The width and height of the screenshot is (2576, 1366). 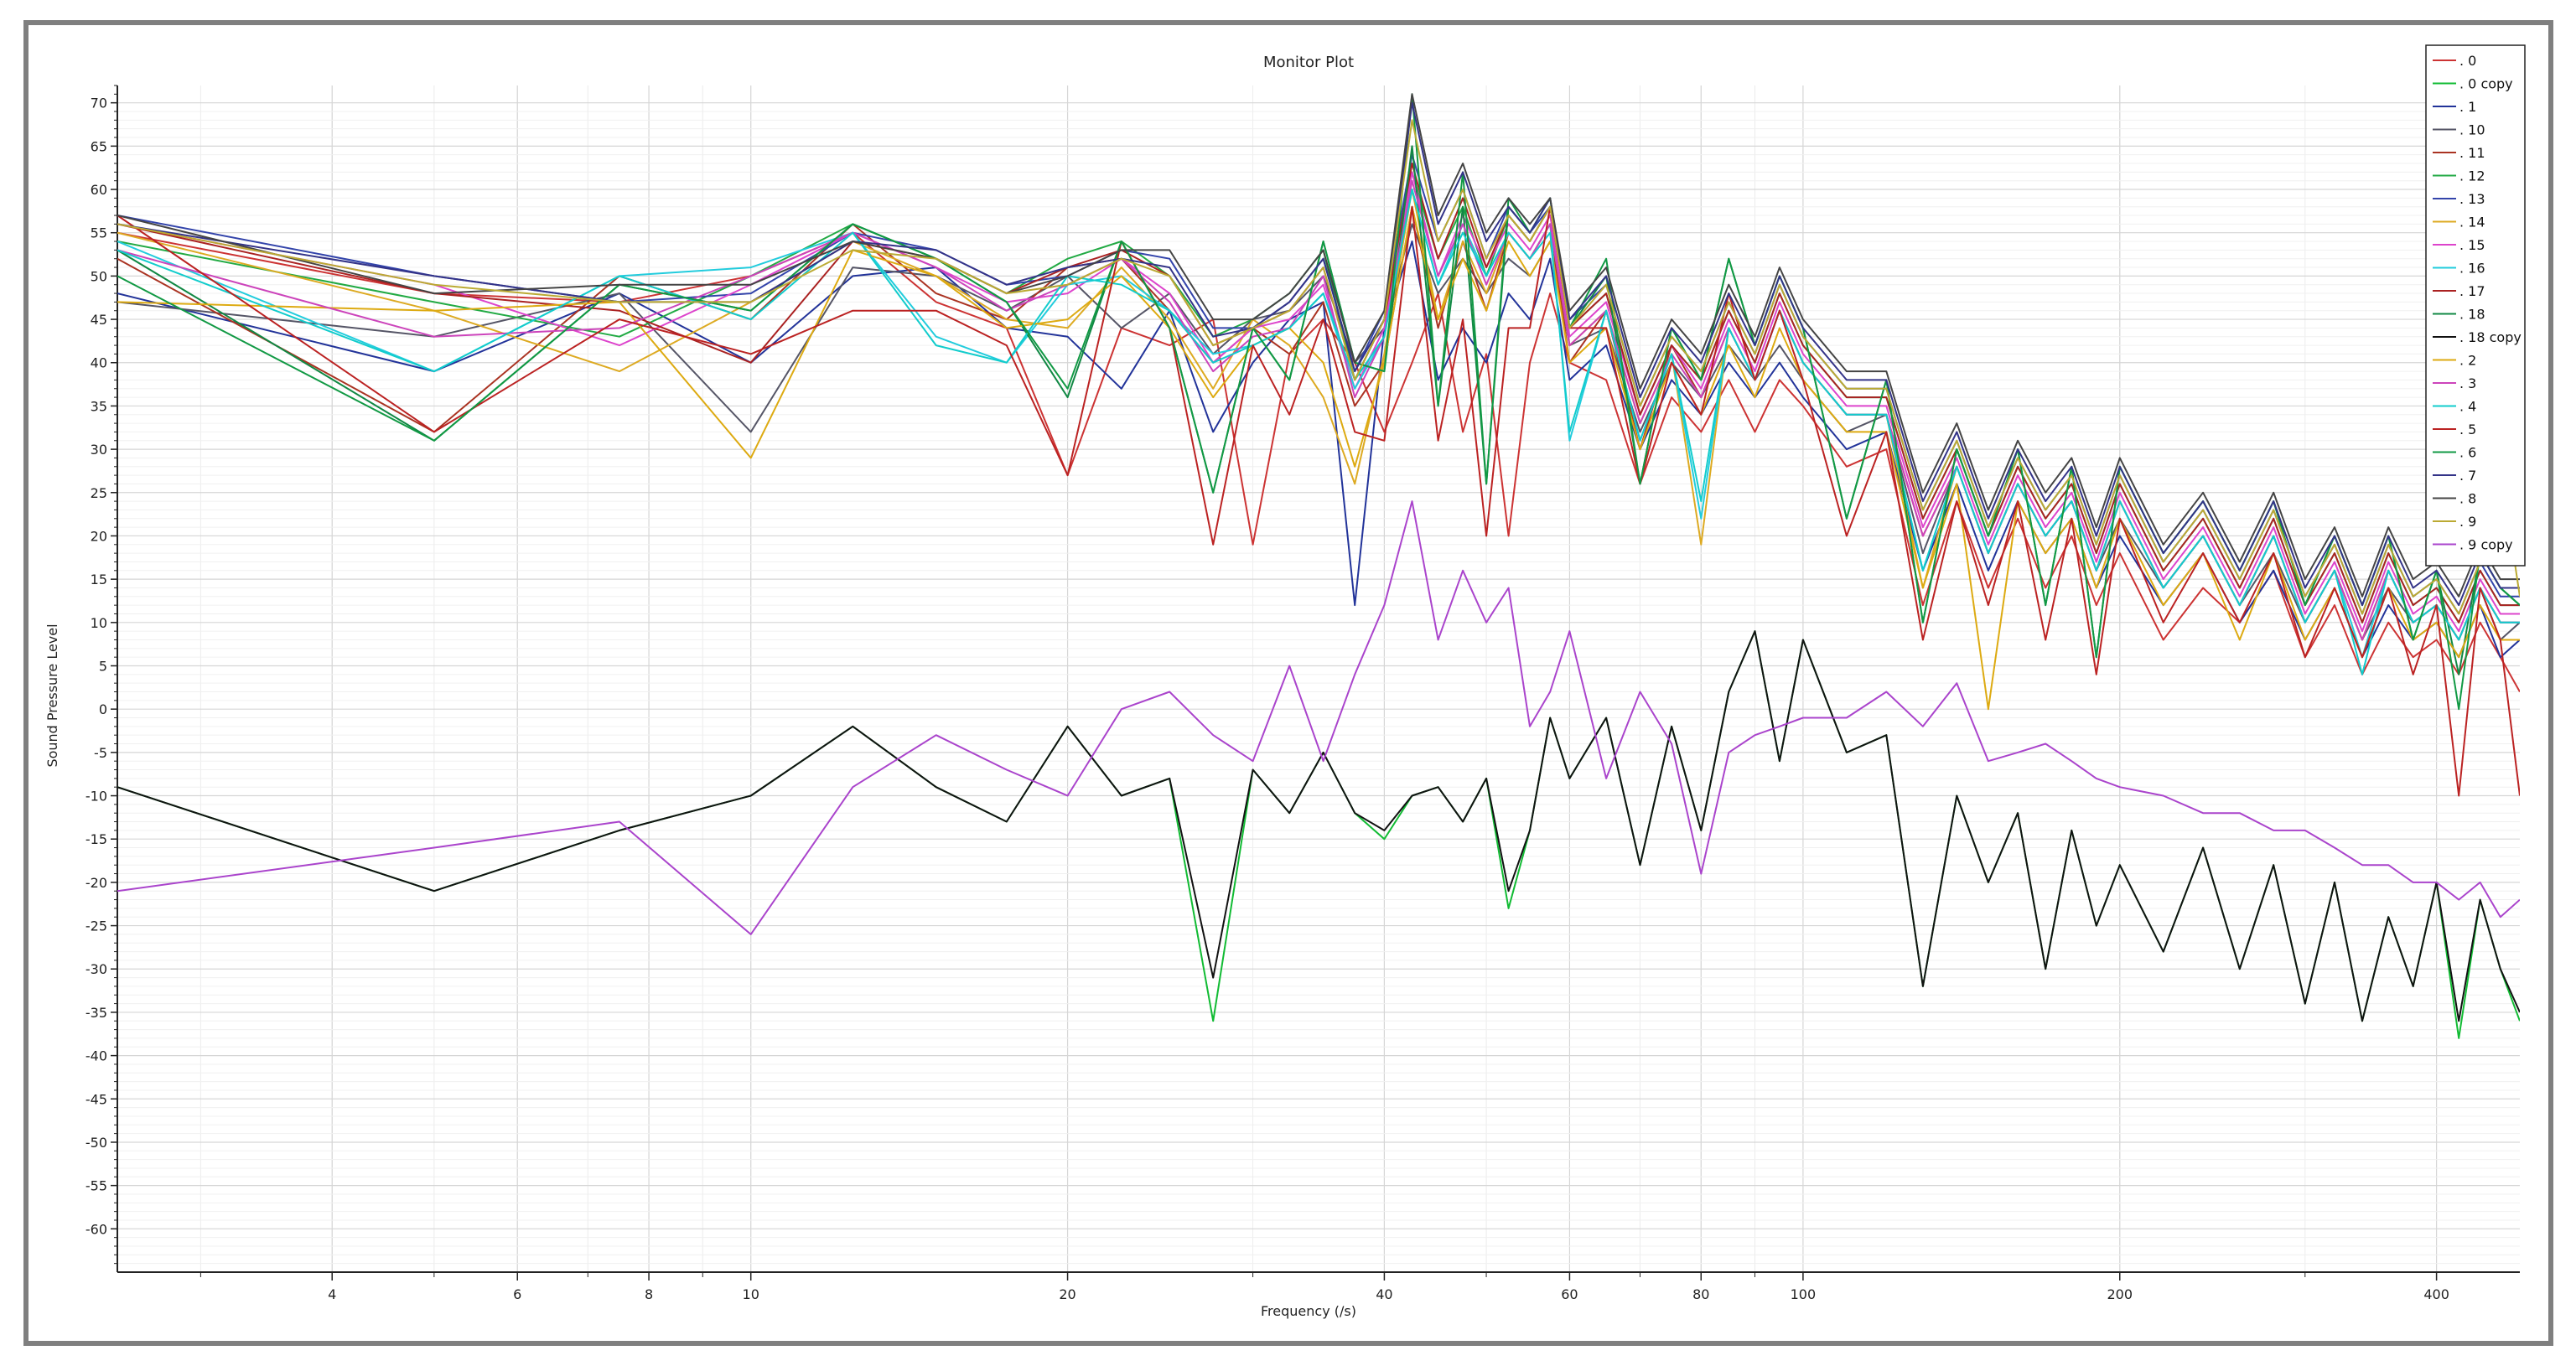 I want to click on y-tick-label: -35, so click(x=96, y=1013).